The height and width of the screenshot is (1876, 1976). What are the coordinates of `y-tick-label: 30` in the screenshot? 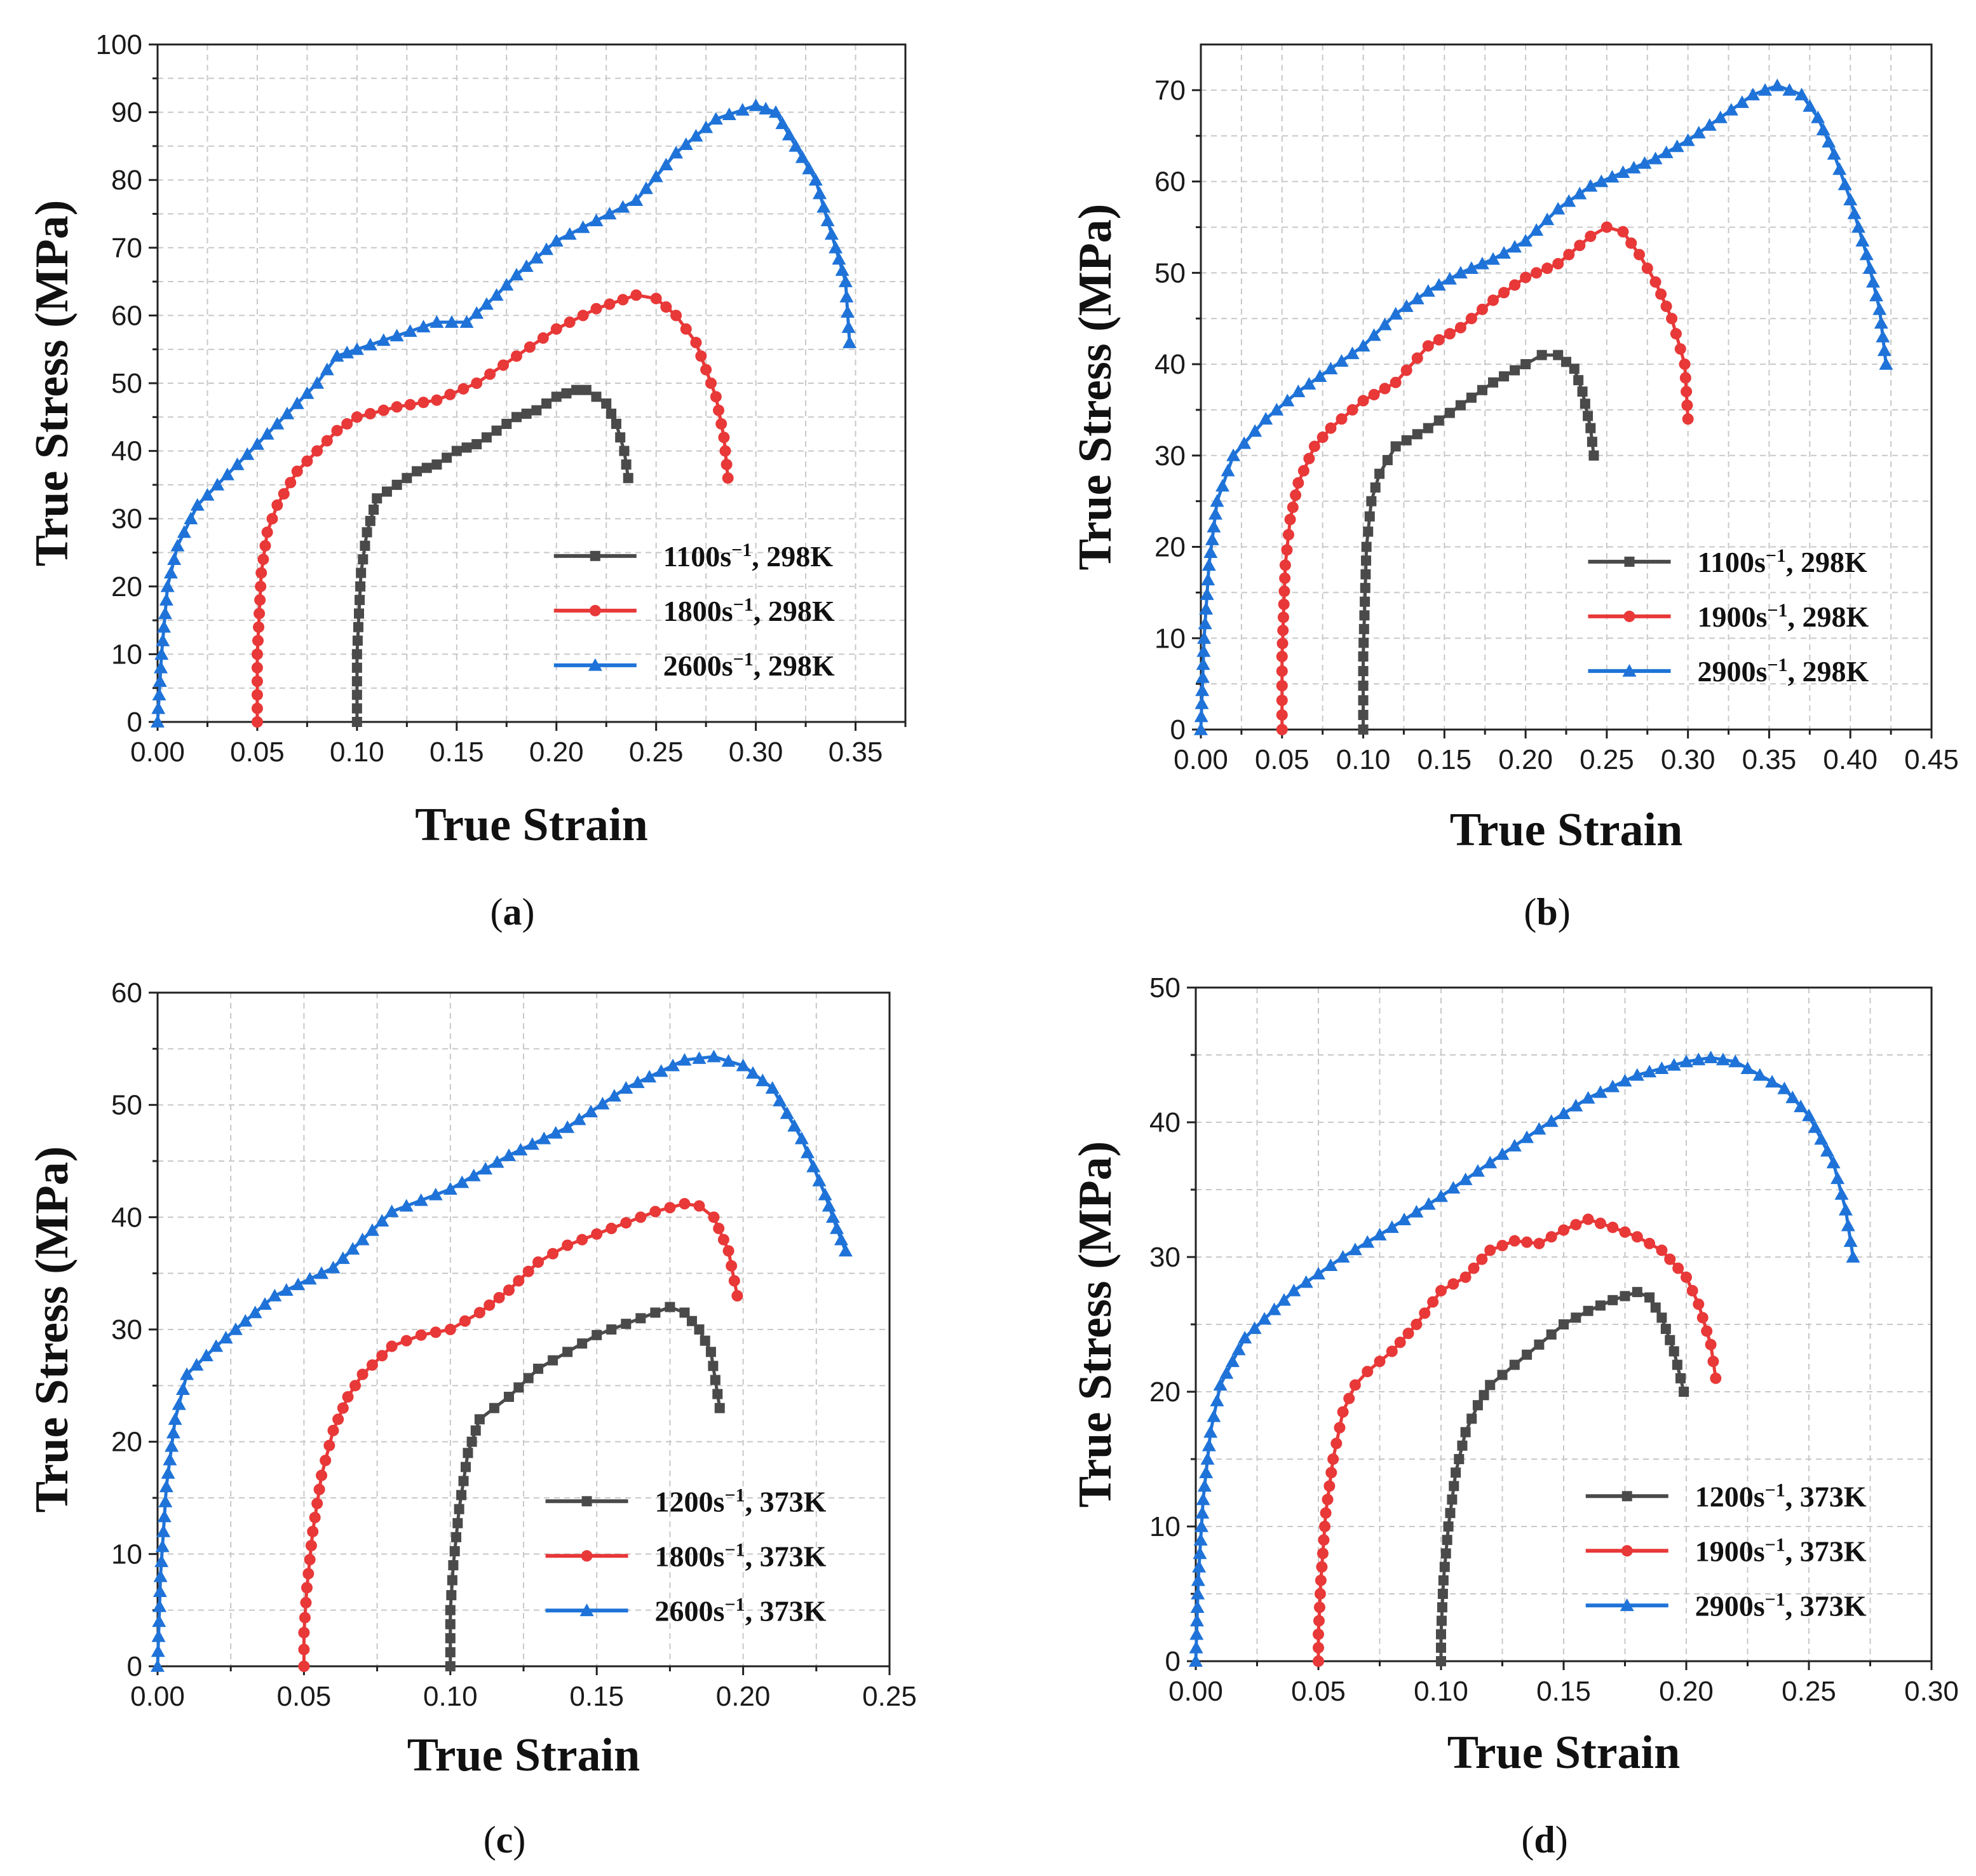 It's located at (1170, 456).